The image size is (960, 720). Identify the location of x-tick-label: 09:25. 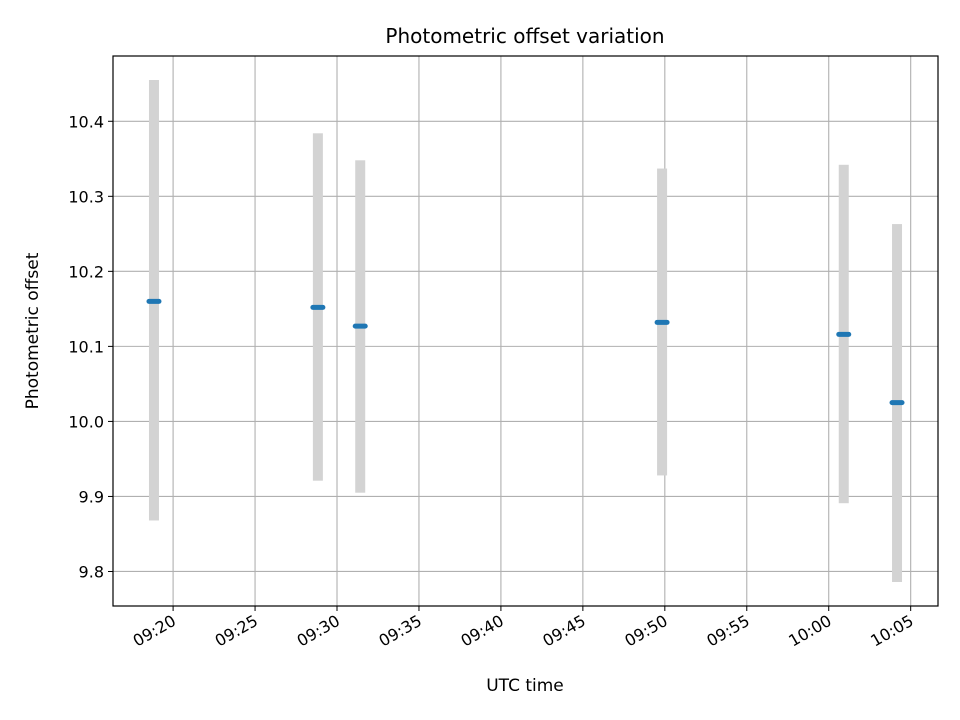
(236, 631).